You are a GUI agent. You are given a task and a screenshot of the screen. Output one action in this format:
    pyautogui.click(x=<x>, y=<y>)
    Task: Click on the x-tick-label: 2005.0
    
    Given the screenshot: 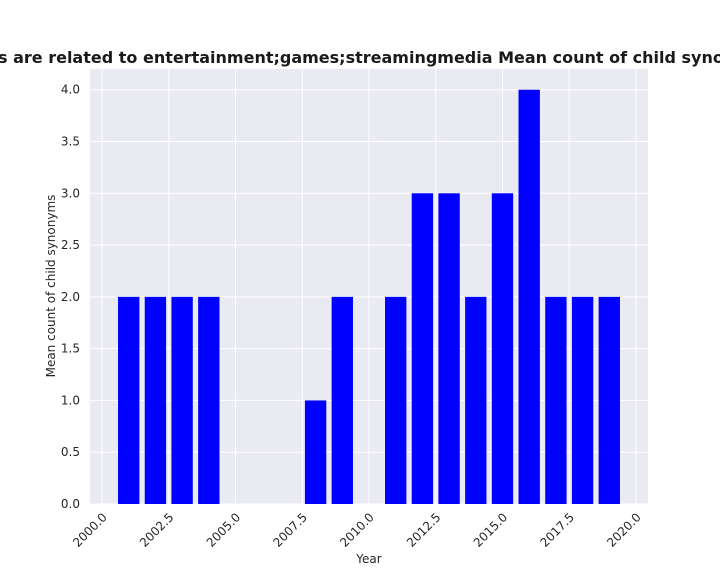 What is the action you would take?
    pyautogui.click(x=224, y=530)
    